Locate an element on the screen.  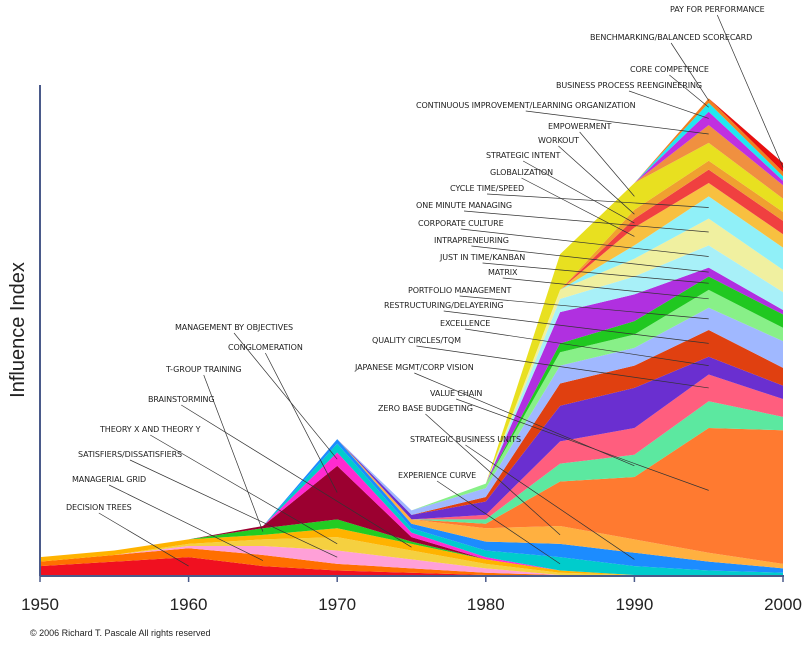
x-tick-label: 1950 is located at coordinates (40, 604).